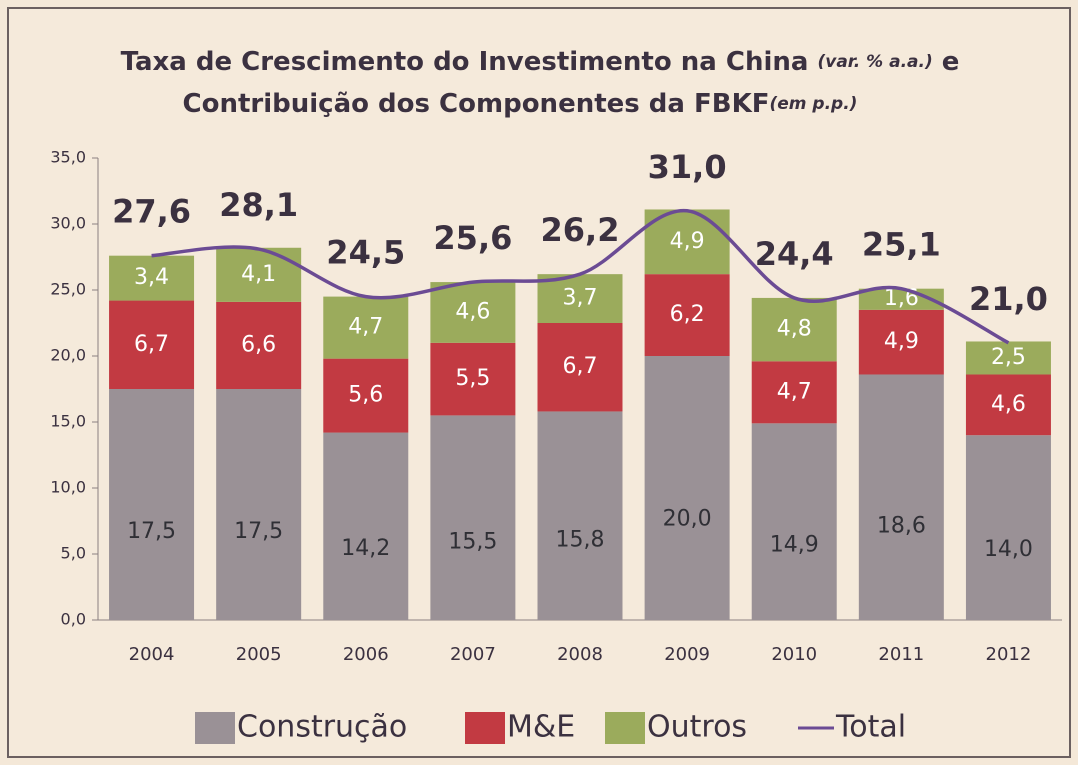 This screenshot has width=1078, height=765. I want to click on data-label: 14,0, so click(1008, 549).